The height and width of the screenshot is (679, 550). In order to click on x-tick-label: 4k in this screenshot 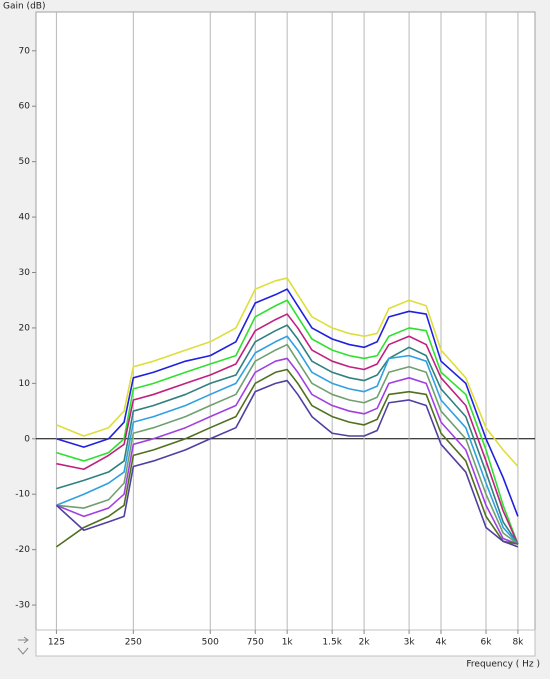, I will do `click(442, 643)`.